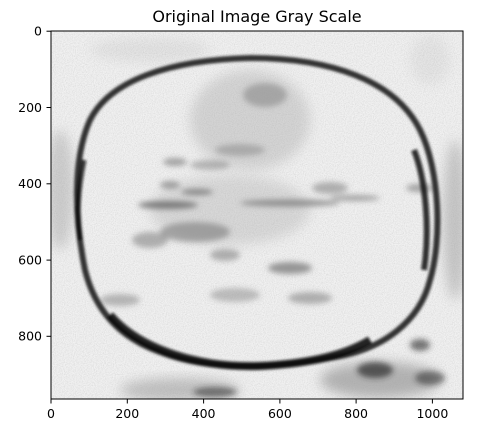 The image size is (487, 431). Describe the element at coordinates (30, 336) in the screenshot. I see `y-tick-label: 800` at that location.